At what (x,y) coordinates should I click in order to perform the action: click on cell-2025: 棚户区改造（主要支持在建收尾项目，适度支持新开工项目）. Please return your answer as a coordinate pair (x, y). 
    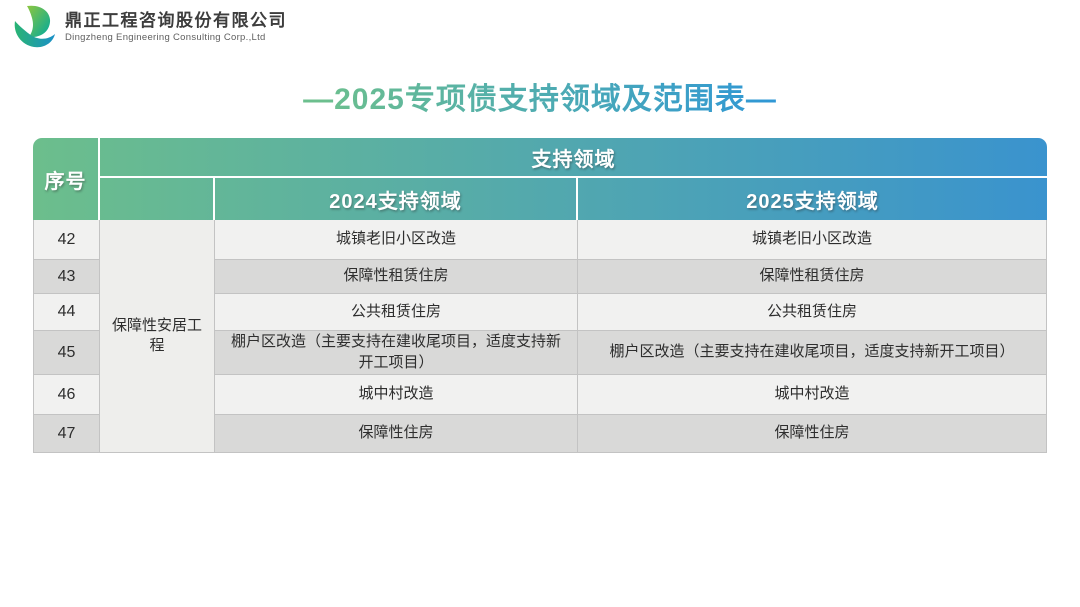
    Looking at the image, I should click on (812, 353).